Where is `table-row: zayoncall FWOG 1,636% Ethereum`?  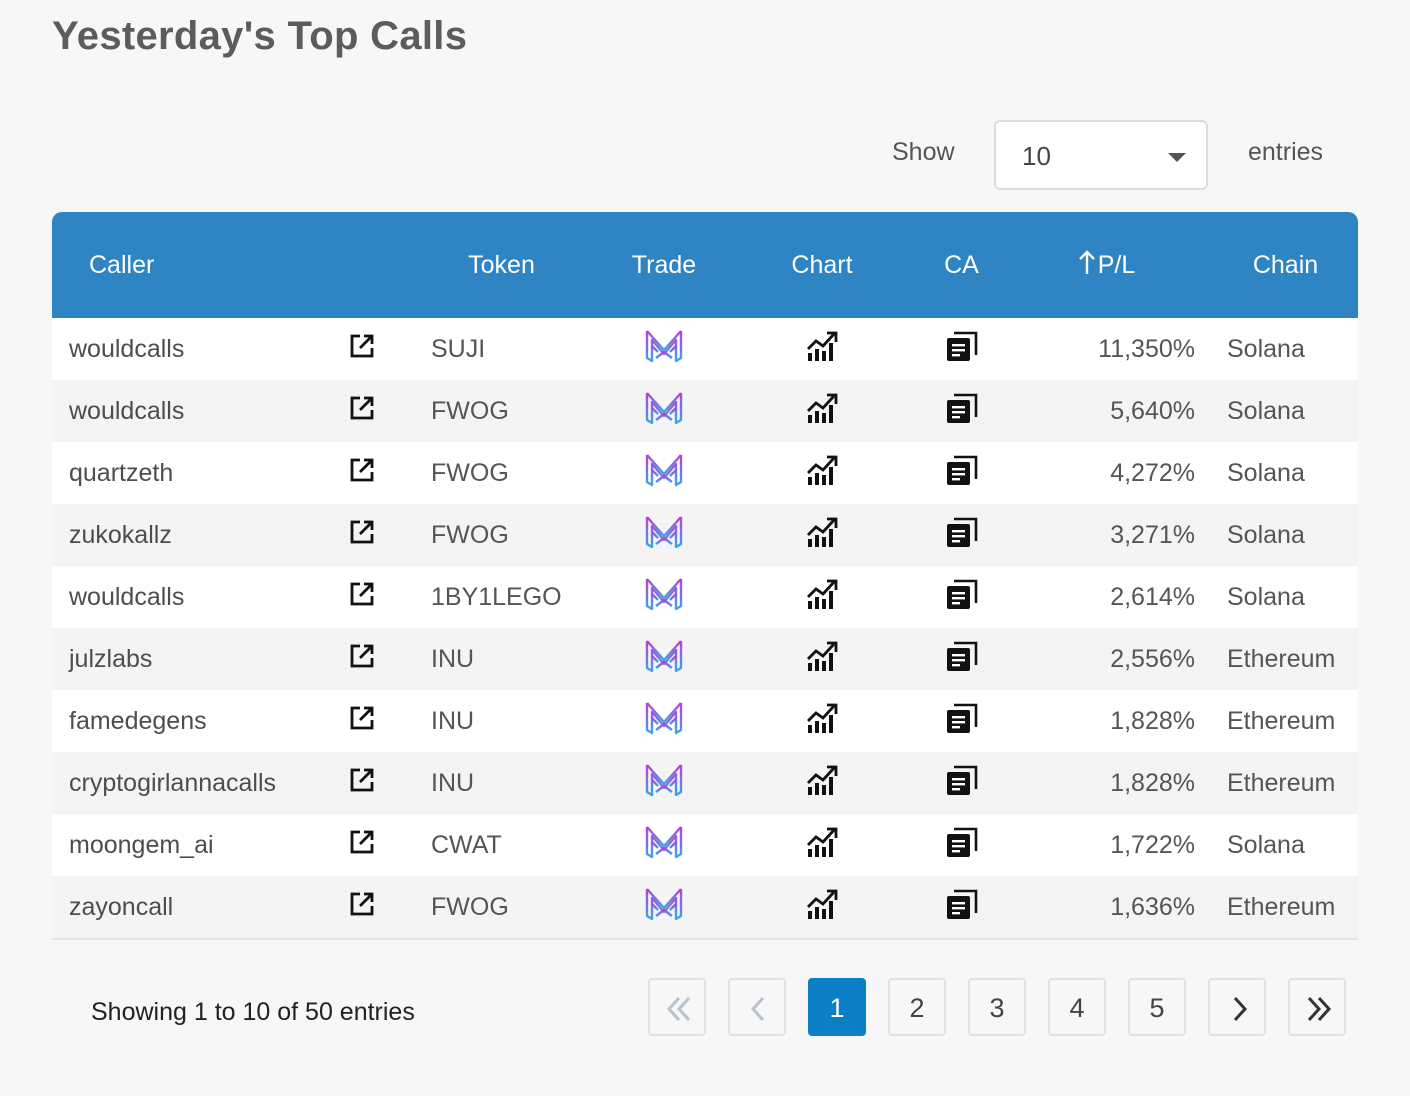 table-row: zayoncall FWOG 1,636% Ethereum is located at coordinates (705, 907).